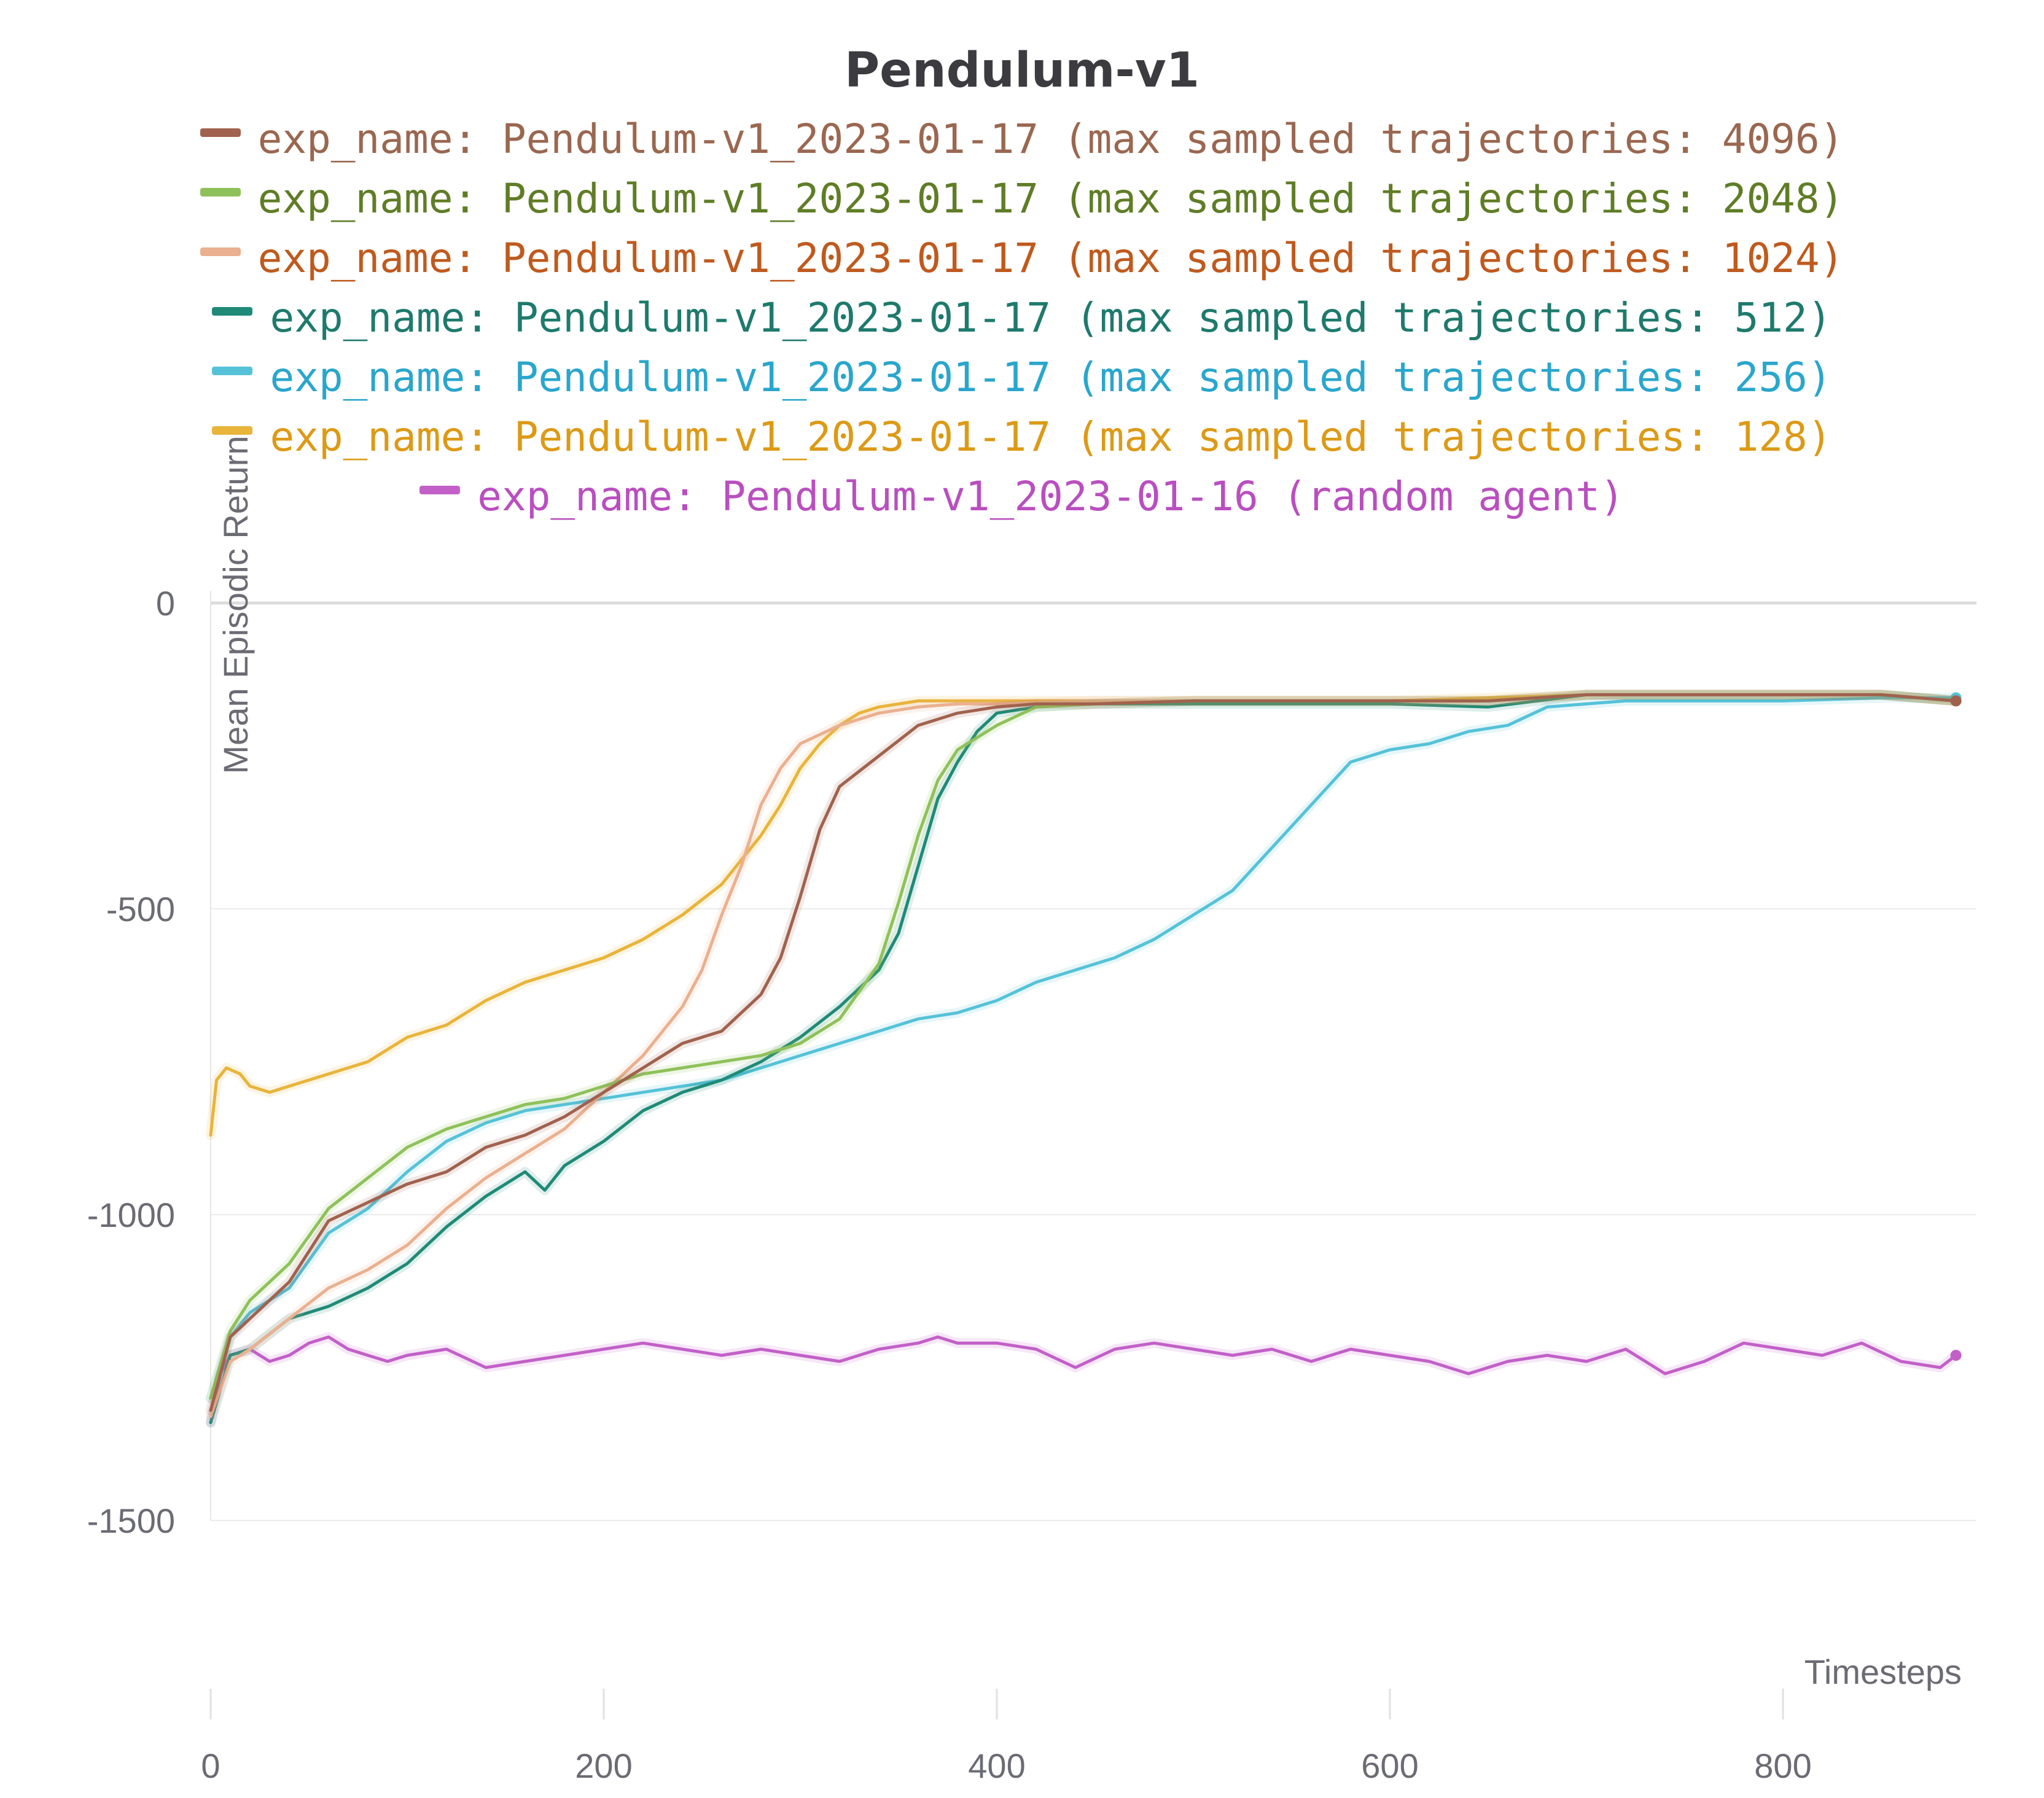 The width and height of the screenshot is (2044, 1798). Describe the element at coordinates (1022, 70) in the screenshot. I see `chart-title: Pendulum-v1` at that location.